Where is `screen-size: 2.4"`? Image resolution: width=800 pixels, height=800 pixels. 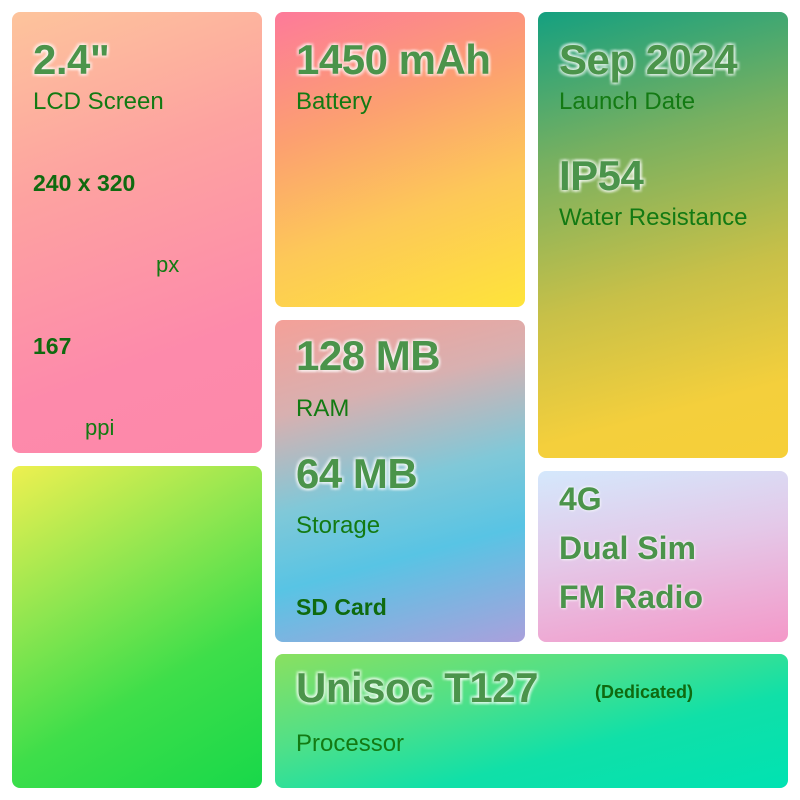 screen-size: 2.4" is located at coordinates (71, 59).